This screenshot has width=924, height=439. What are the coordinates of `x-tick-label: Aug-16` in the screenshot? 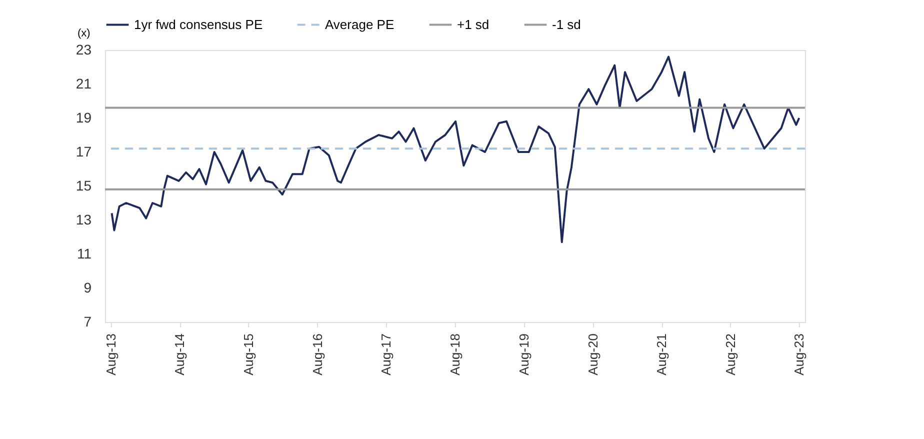 It's located at (317, 355).